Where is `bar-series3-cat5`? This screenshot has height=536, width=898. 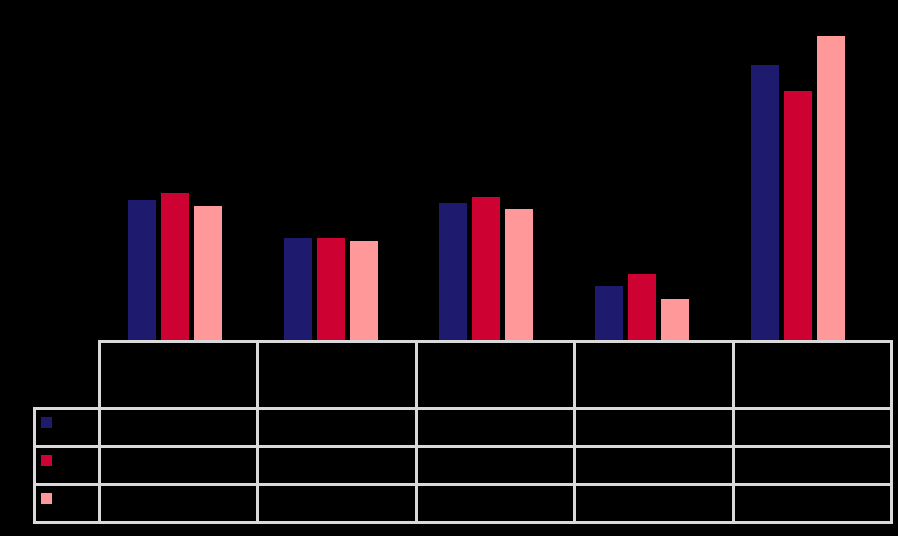
bar-series3-cat5 is located at coordinates (831, 188).